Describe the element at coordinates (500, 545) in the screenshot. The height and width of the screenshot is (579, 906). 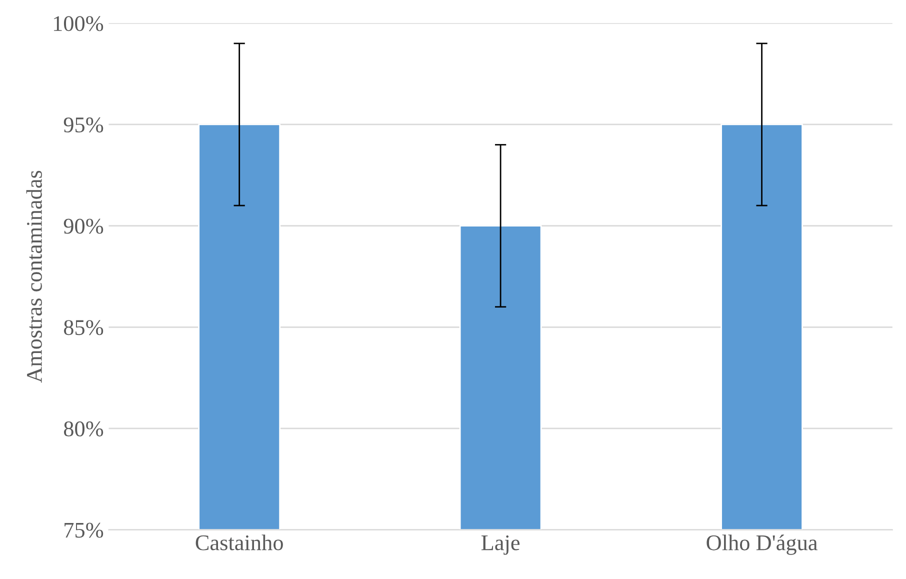
I see `x-tick-label: Laje` at that location.